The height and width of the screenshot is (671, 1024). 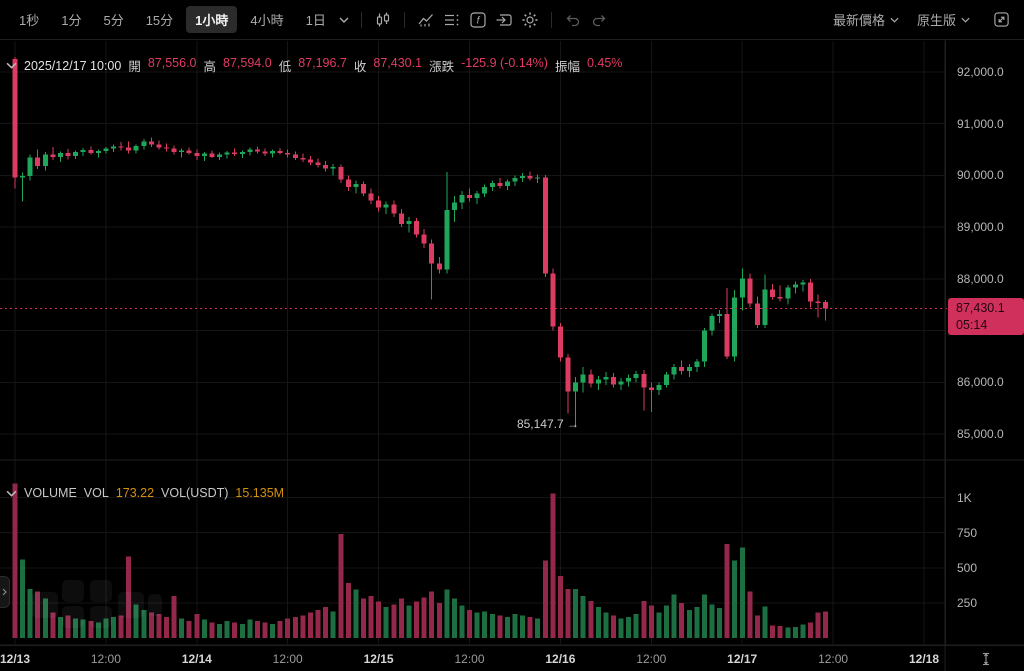 What do you see at coordinates (972, 325) in the screenshot?
I see `candle-countdown: 05:14` at bounding box center [972, 325].